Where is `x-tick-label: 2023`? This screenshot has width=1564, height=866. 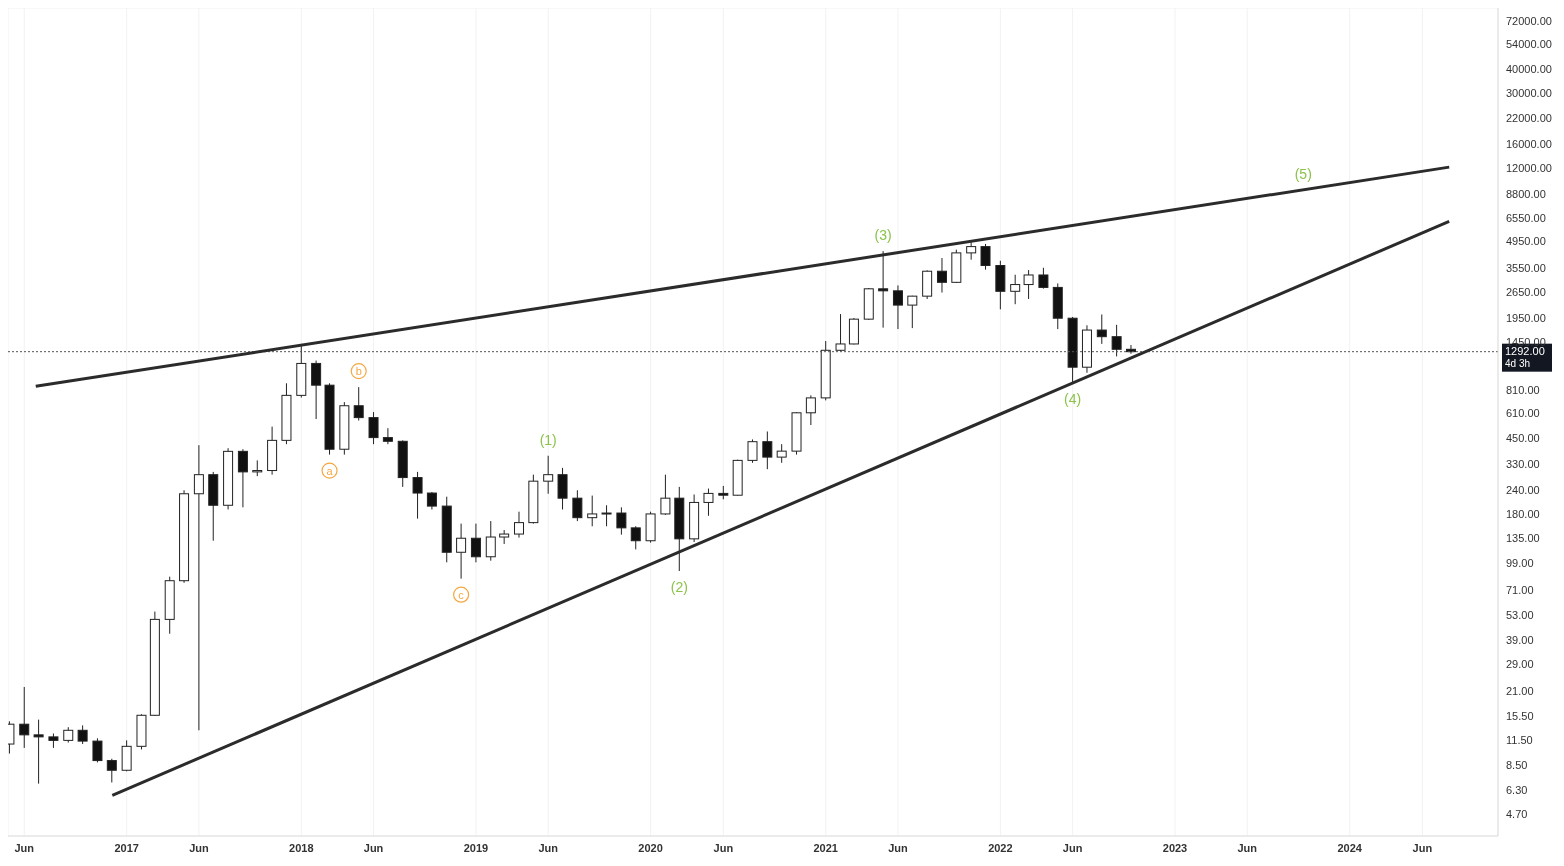 x-tick-label: 2023 is located at coordinates (1175, 847).